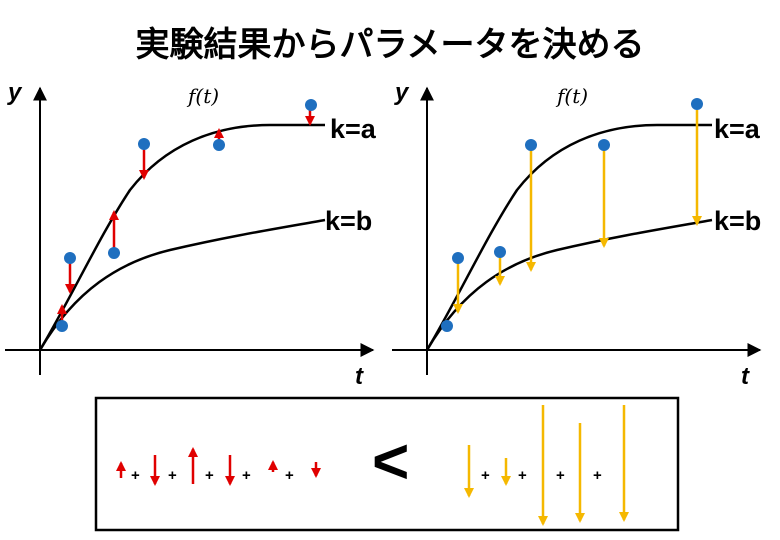  Describe the element at coordinates (359, 376) in the screenshot. I see `left-t-axis-label: t` at that location.